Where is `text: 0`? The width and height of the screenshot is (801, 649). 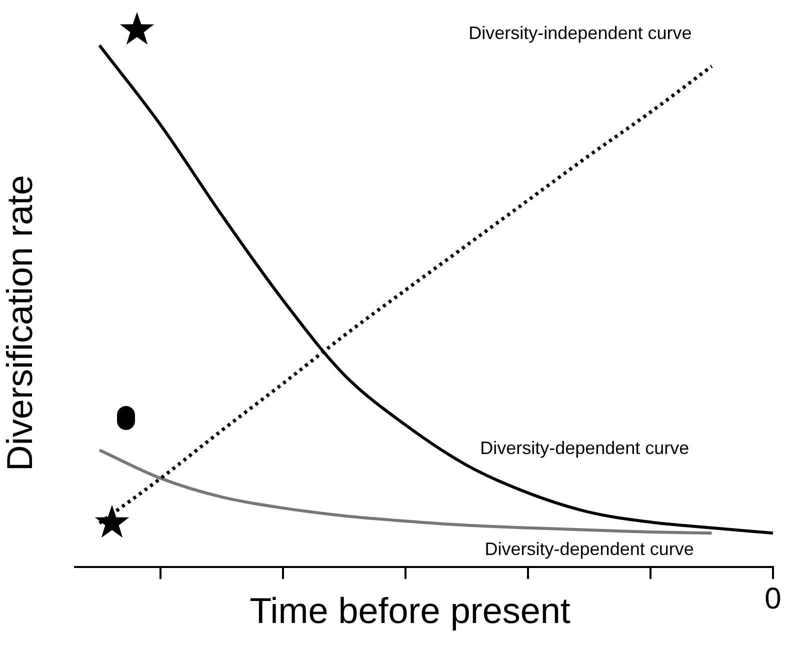 text: 0 is located at coordinates (773, 599).